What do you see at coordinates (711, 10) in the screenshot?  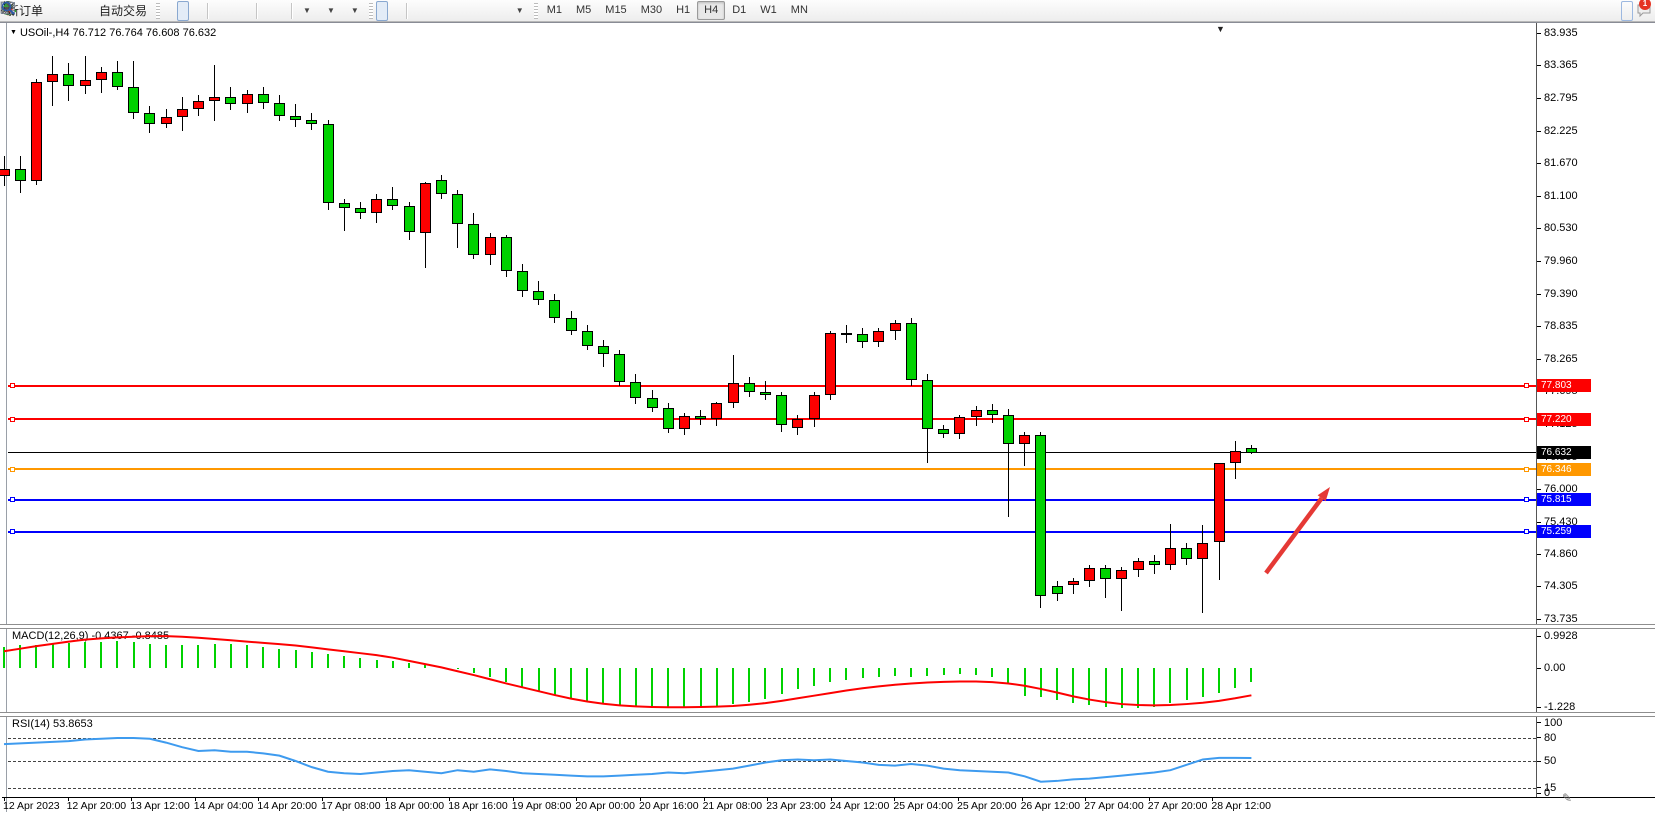 I see `timeframe-H4: H4` at bounding box center [711, 10].